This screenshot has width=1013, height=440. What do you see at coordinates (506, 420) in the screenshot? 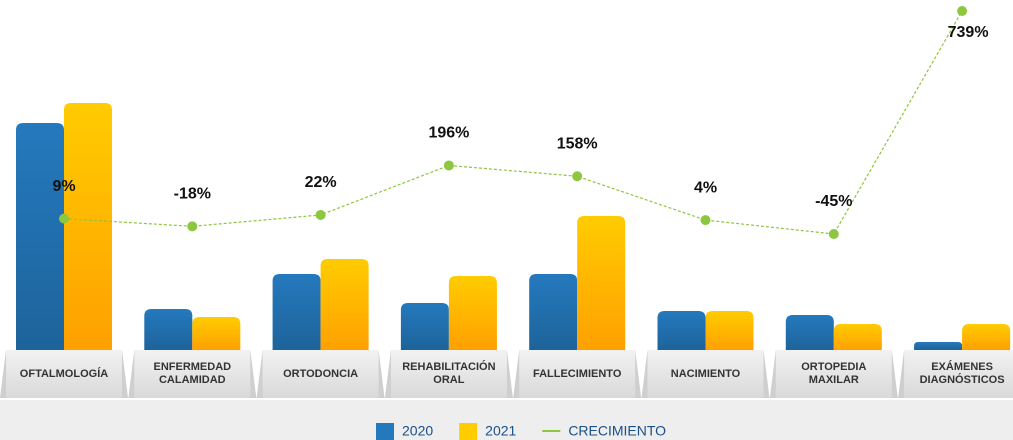
I see `legend-band` at bounding box center [506, 420].